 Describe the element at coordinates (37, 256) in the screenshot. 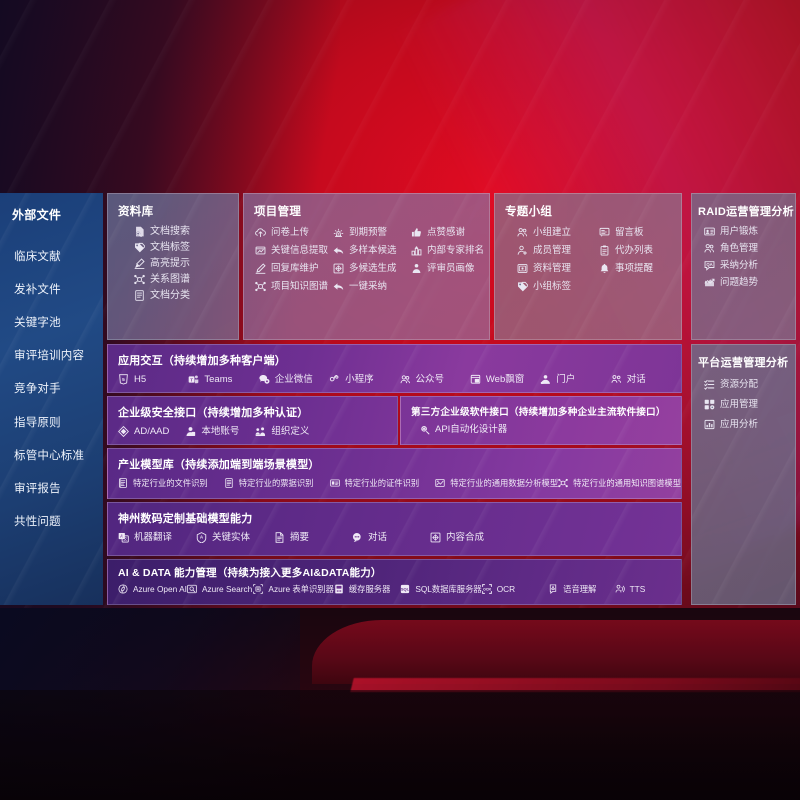

I see `sidebar-item-clinical-literature: 临床文献` at that location.